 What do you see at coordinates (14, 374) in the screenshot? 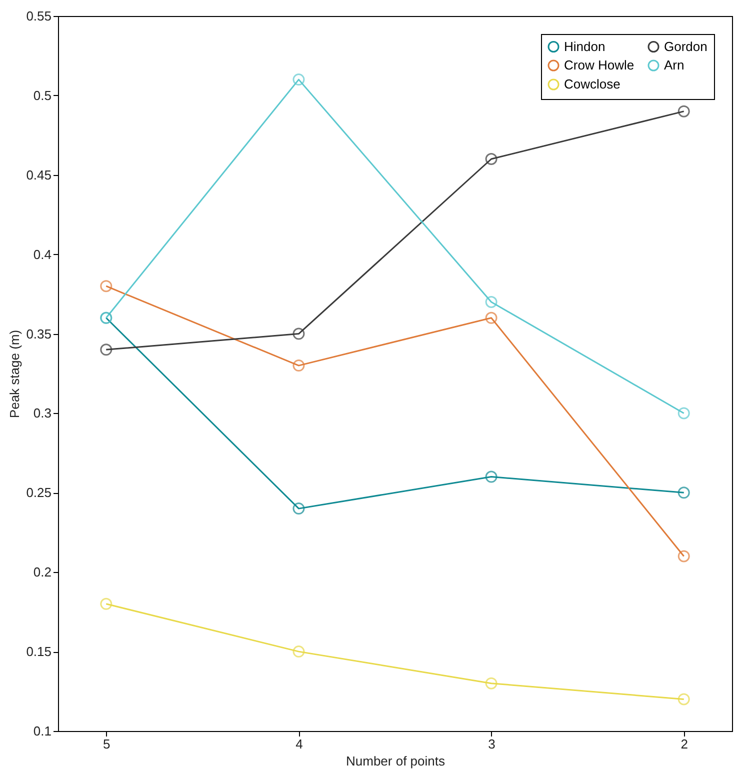
I see `y-axis-title: Peak stage (m)` at bounding box center [14, 374].